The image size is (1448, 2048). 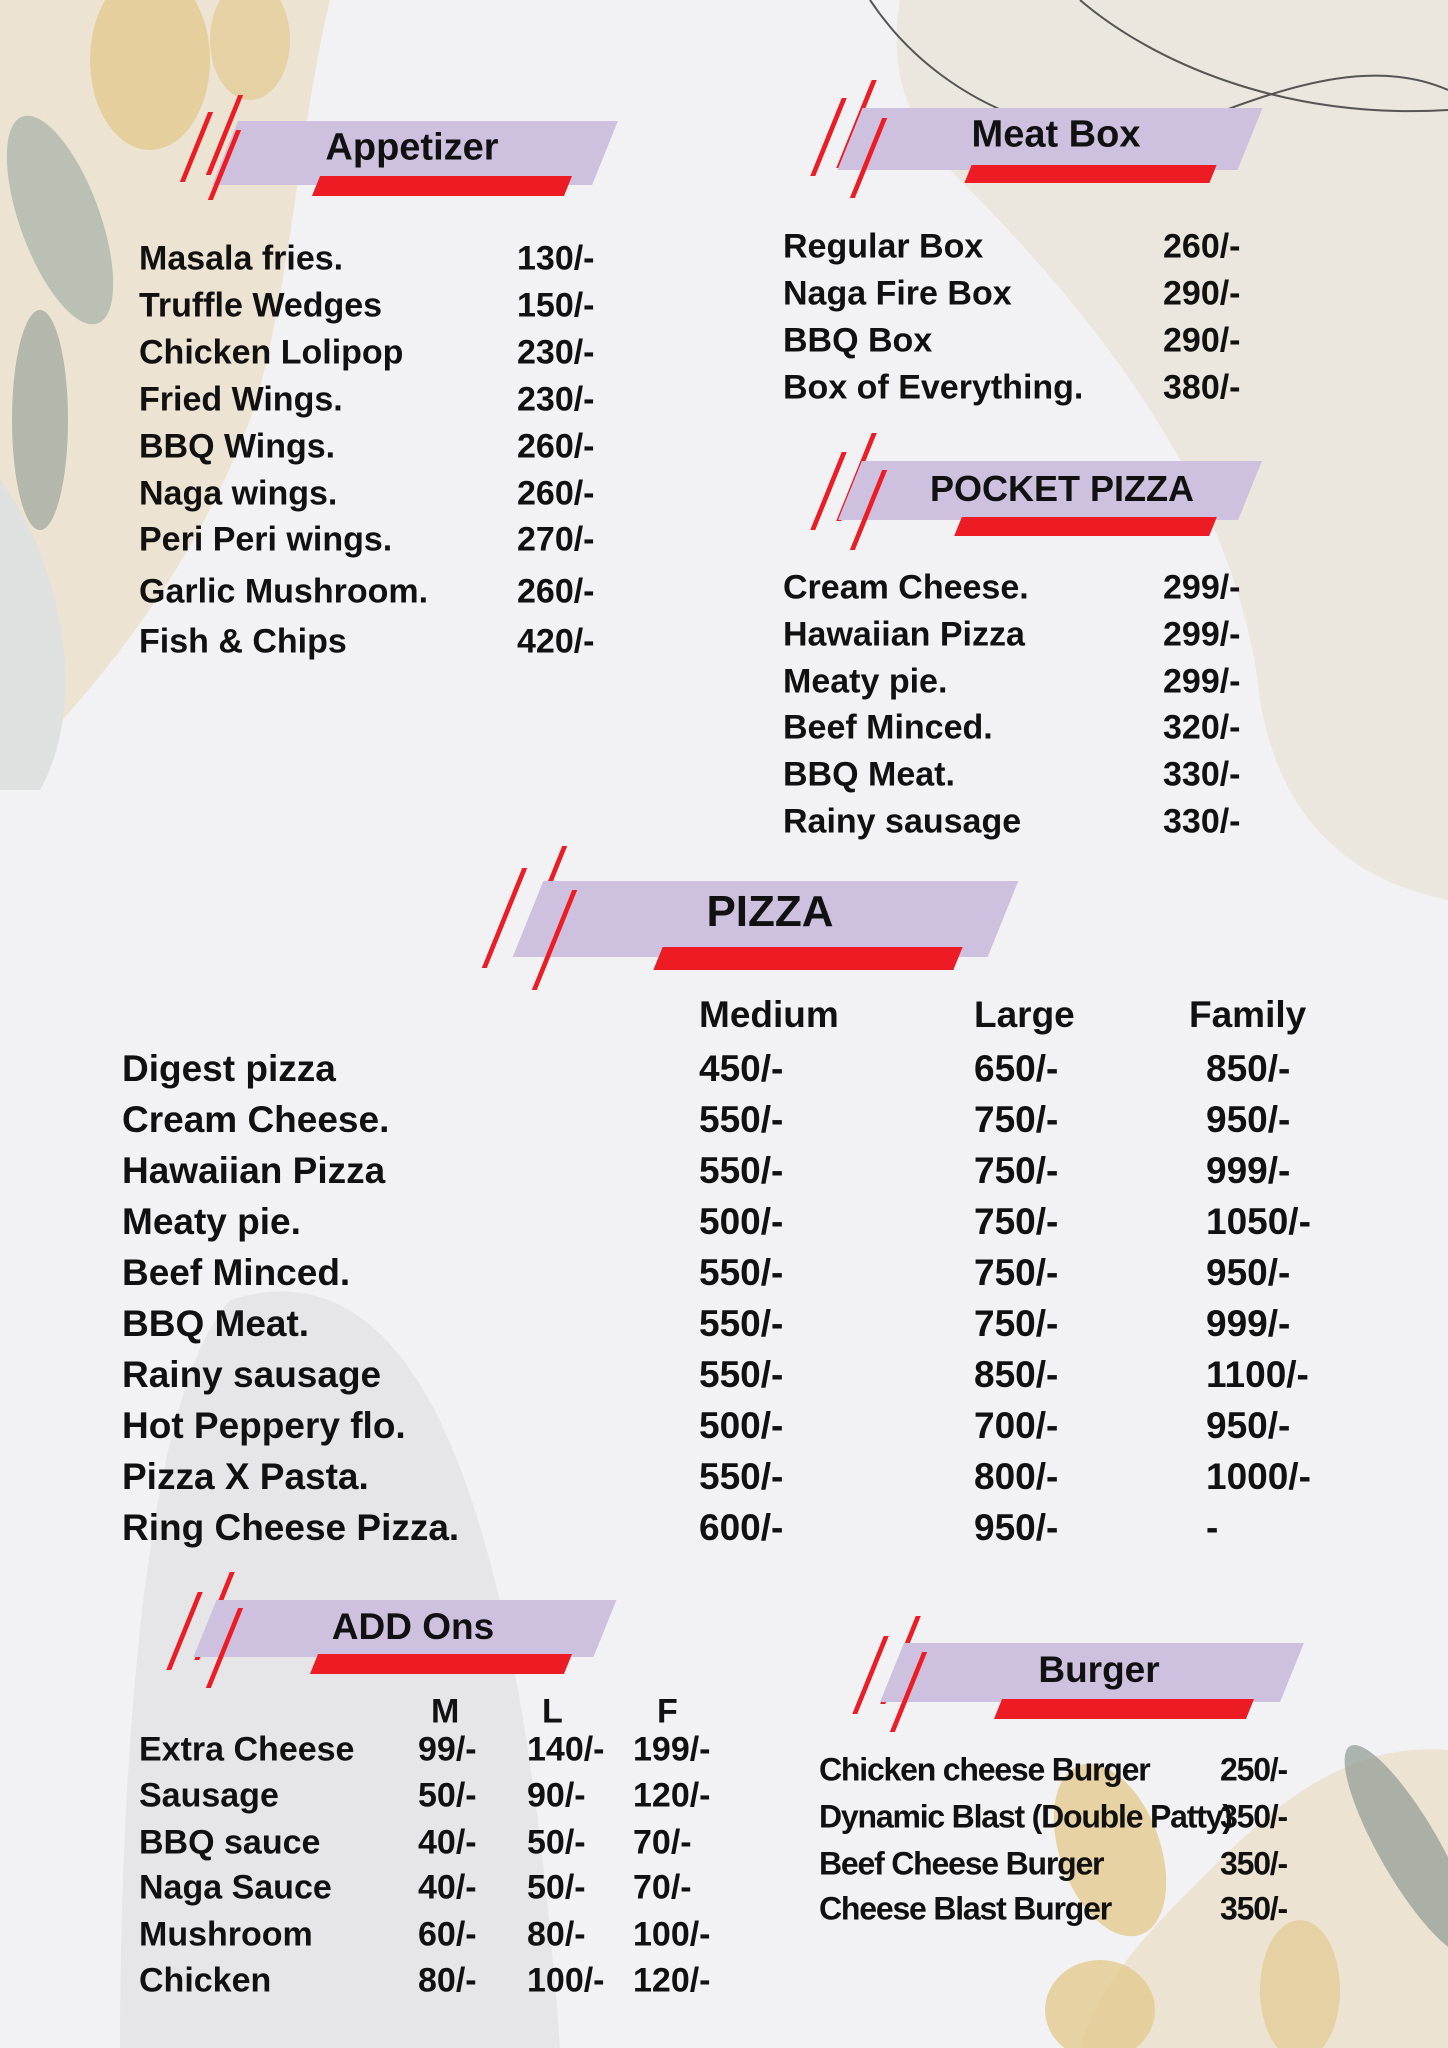 What do you see at coordinates (1016, 1068) in the screenshot?
I see `item-price: 650/-` at bounding box center [1016, 1068].